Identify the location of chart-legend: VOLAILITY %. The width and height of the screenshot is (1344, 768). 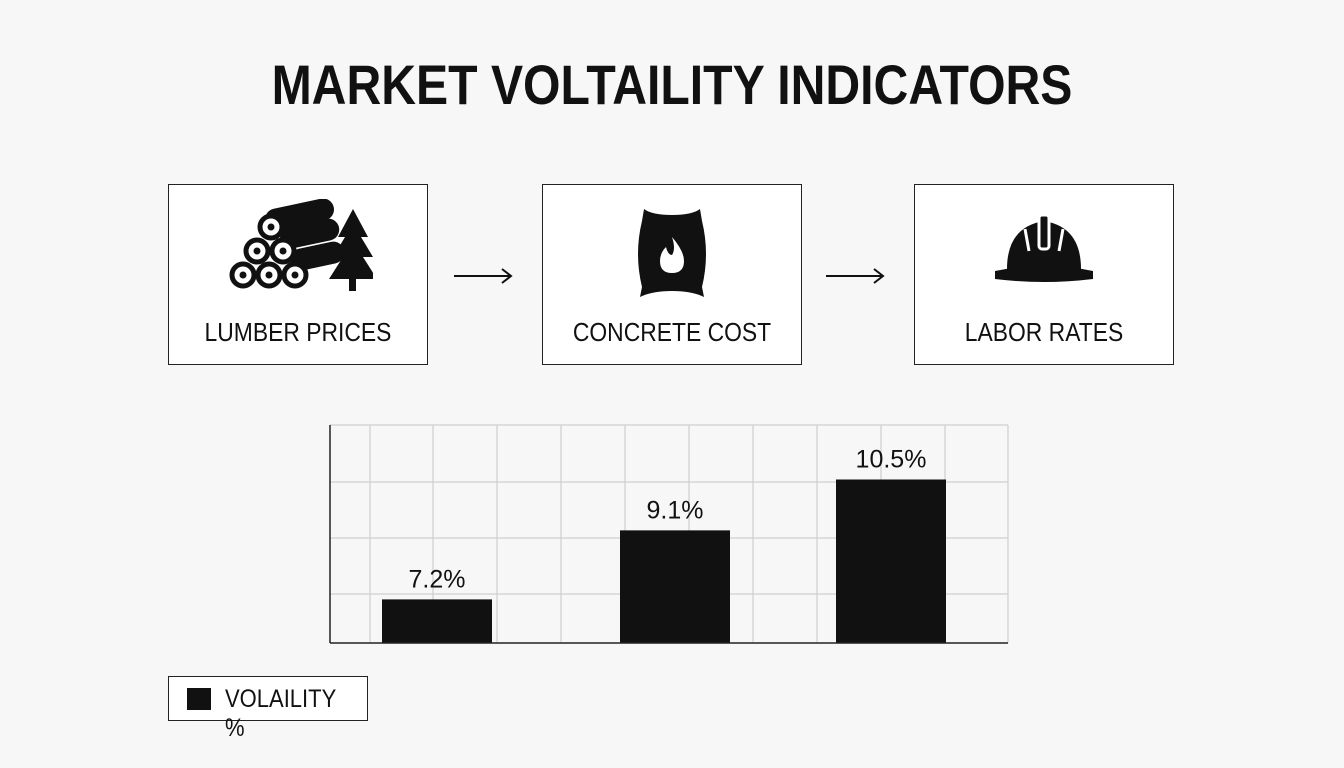
(268, 709).